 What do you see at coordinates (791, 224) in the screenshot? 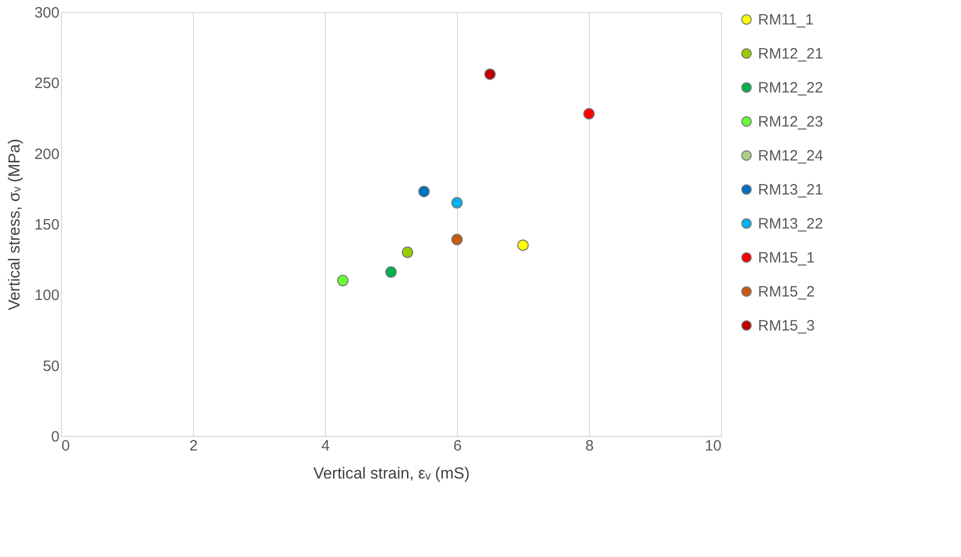
I see `legend-label: RM13_22` at bounding box center [791, 224].